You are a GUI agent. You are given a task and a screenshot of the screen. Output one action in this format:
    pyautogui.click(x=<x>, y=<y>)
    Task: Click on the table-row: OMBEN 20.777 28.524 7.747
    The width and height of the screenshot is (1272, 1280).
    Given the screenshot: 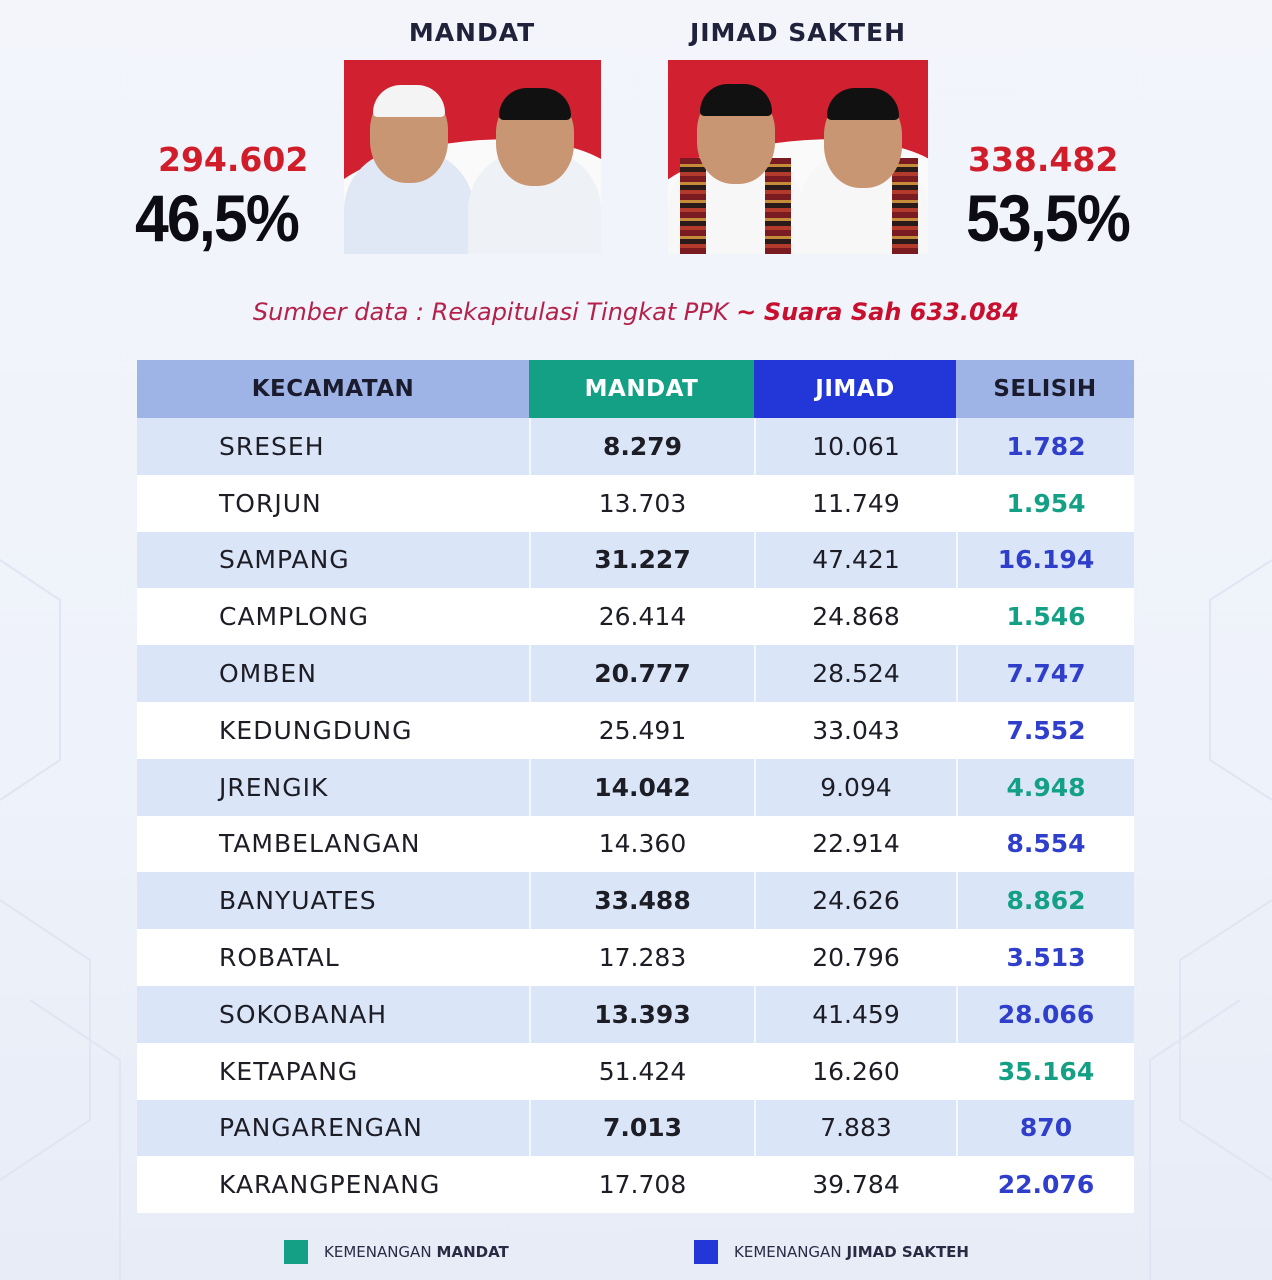 What is the action you would take?
    pyautogui.click(x=635, y=673)
    